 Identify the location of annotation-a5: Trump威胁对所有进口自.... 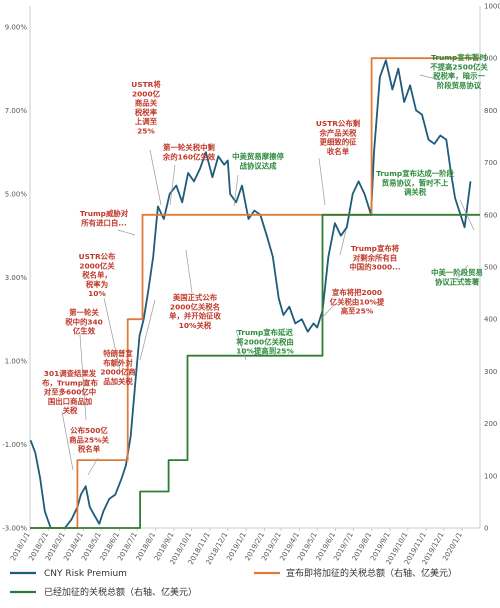
(104, 218).